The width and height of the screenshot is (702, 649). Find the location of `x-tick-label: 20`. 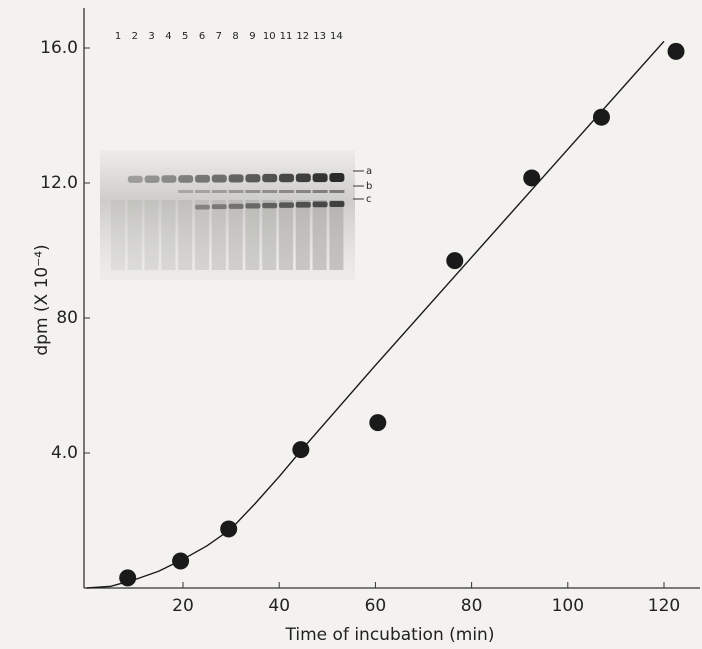

x-tick-label: 20 is located at coordinates (183, 606).